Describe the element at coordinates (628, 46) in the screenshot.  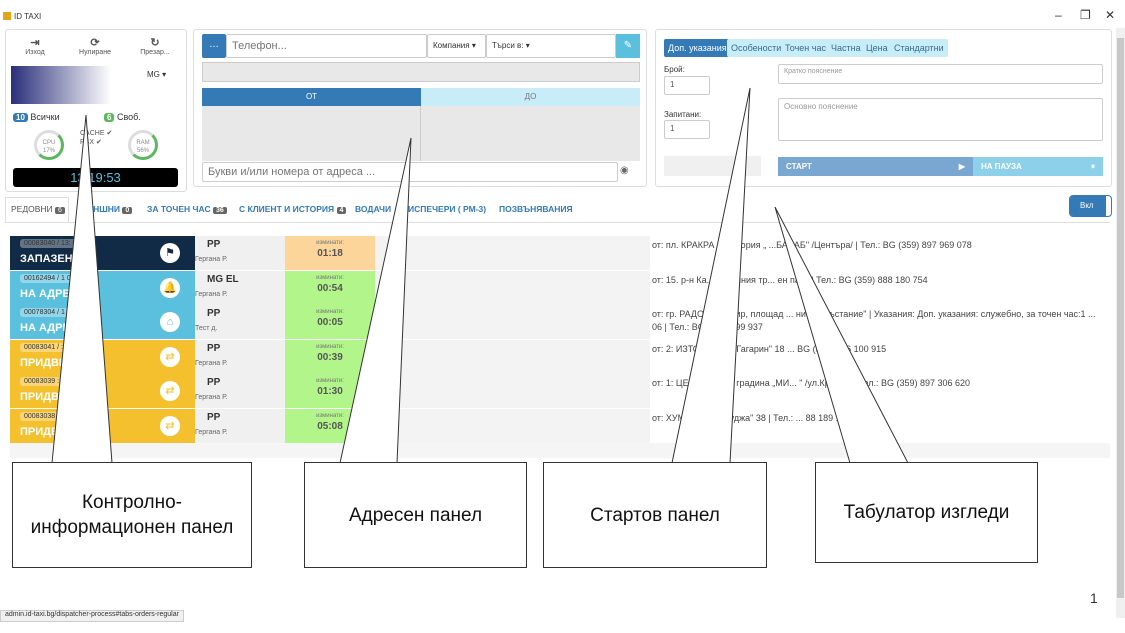
I see `edit-icon: ✎` at that location.